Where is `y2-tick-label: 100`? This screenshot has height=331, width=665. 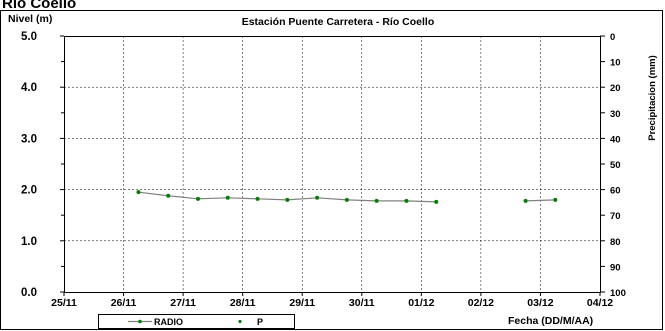
y2-tick-label: 100 is located at coordinates (618, 293).